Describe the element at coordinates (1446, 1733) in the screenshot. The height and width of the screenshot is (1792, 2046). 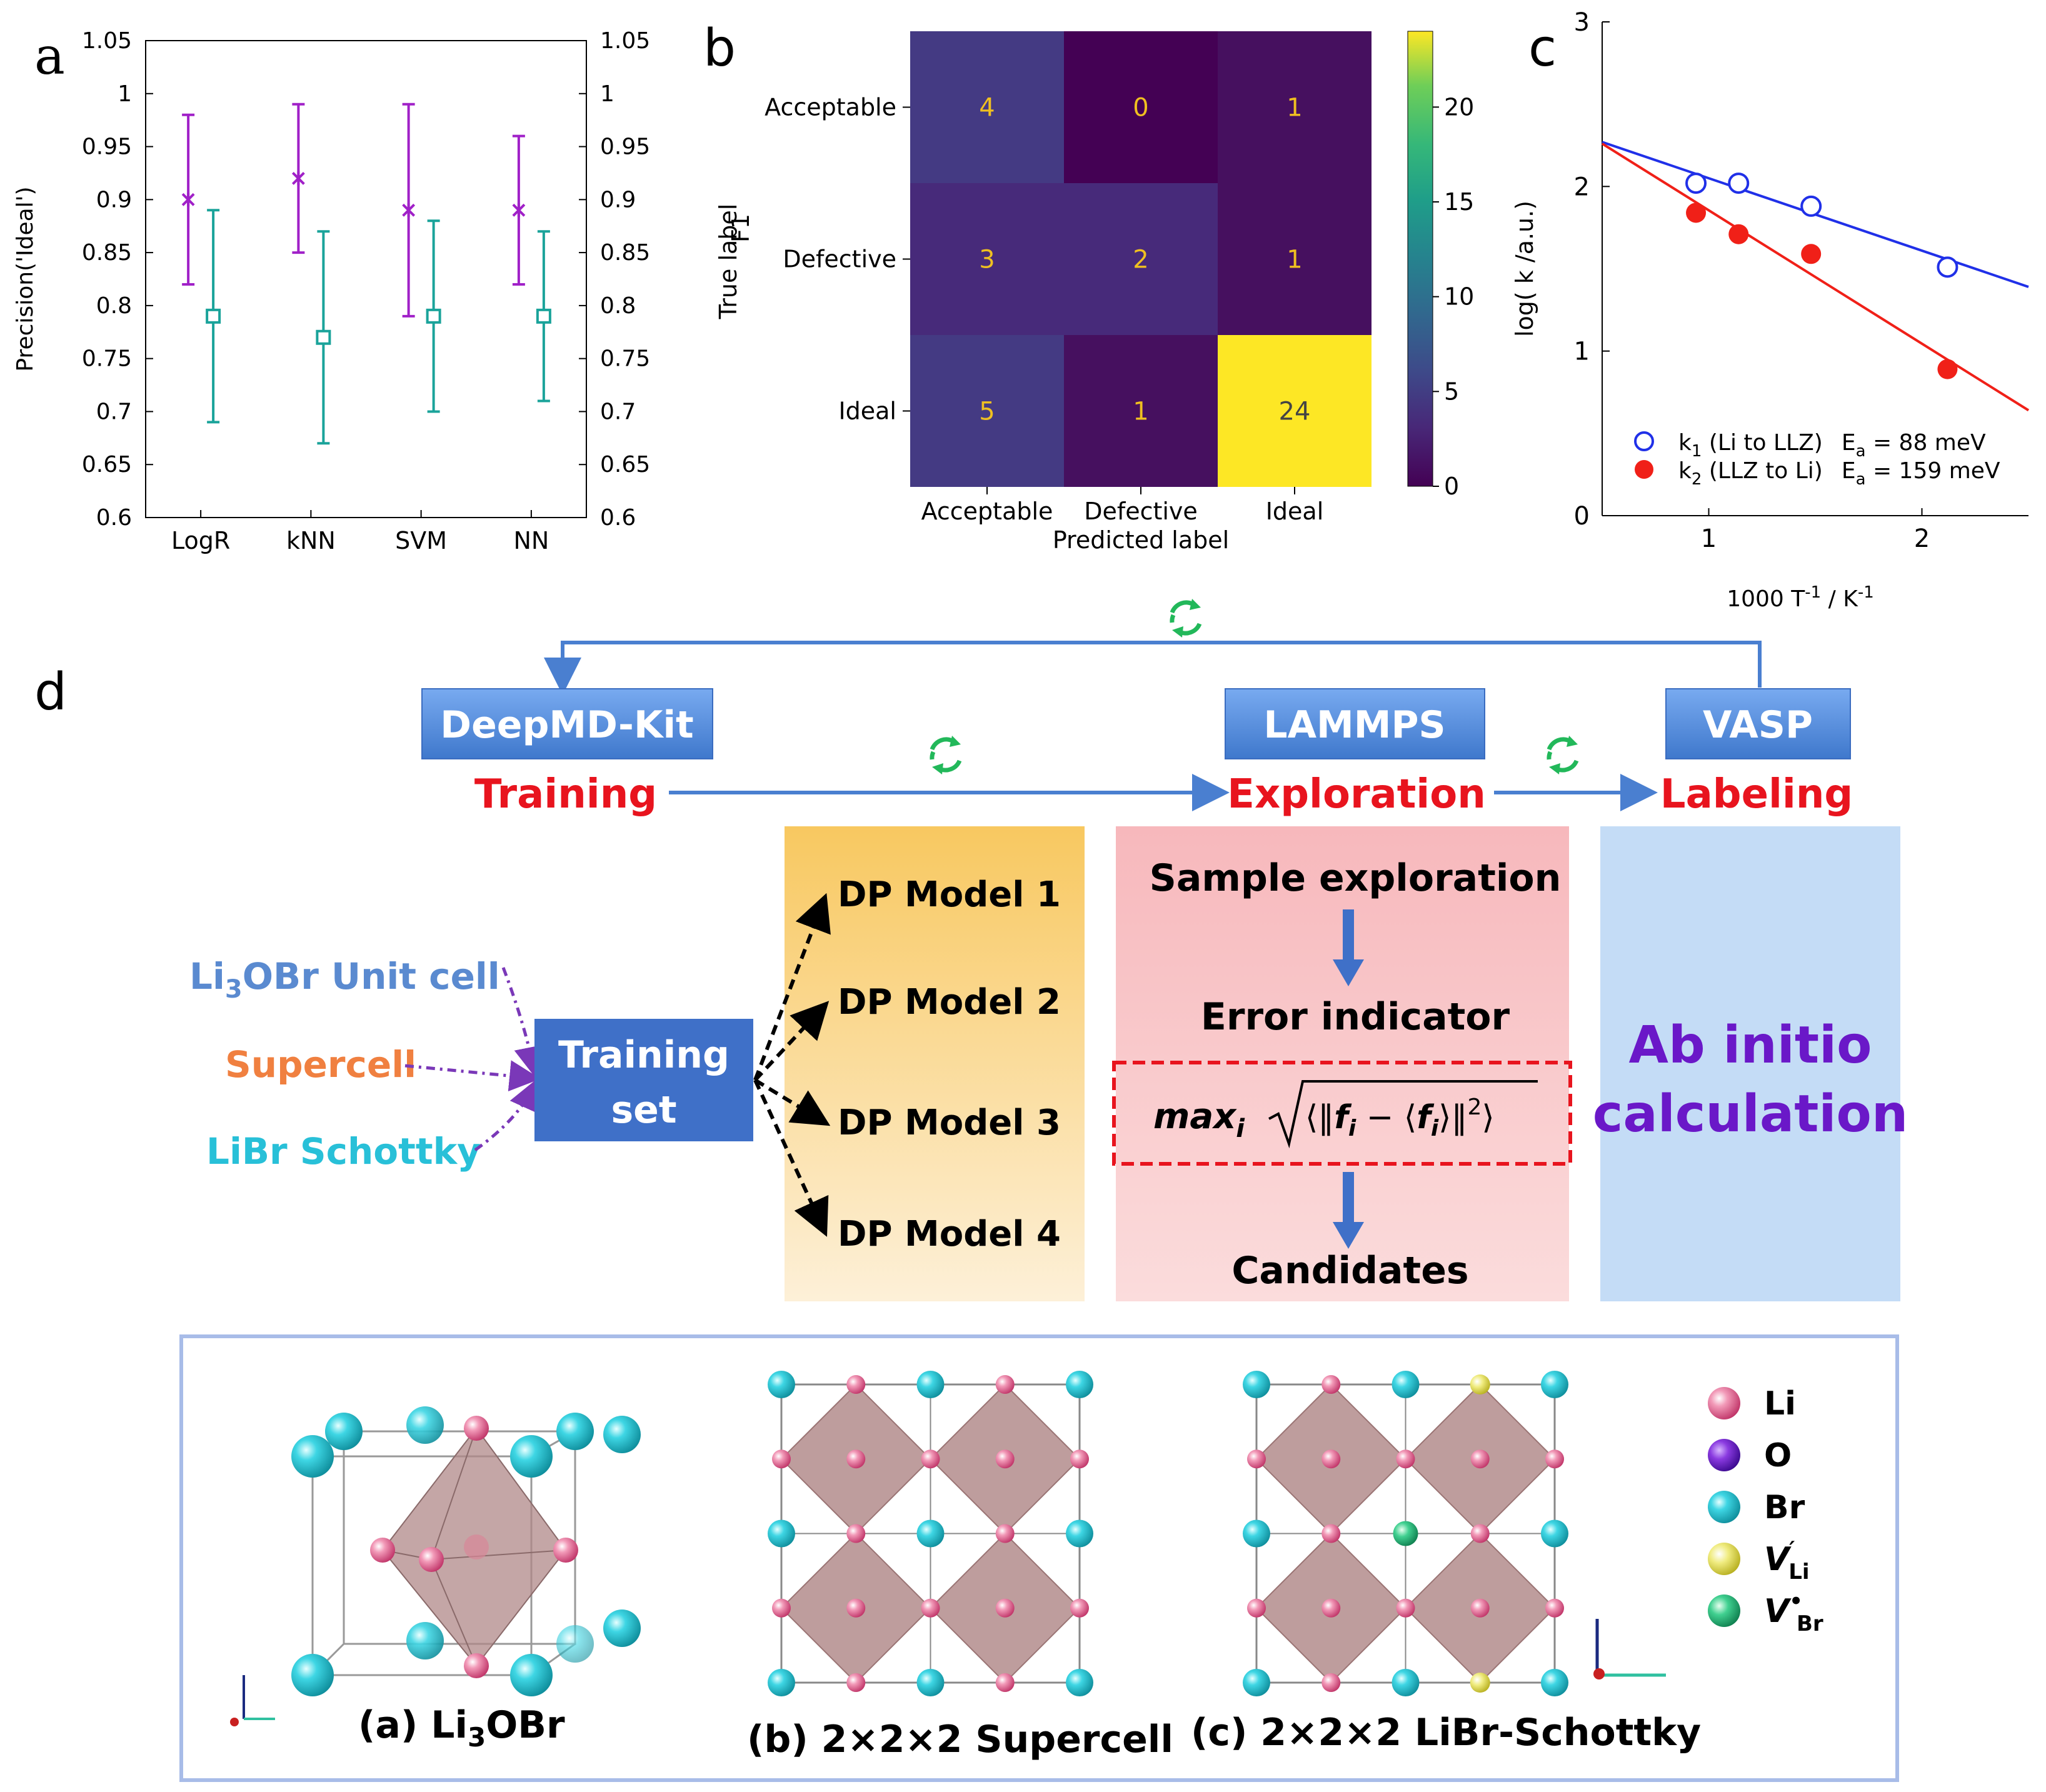
I see `structure-c-caption: (c) 2×2×2 LiBr-Schottky` at that location.